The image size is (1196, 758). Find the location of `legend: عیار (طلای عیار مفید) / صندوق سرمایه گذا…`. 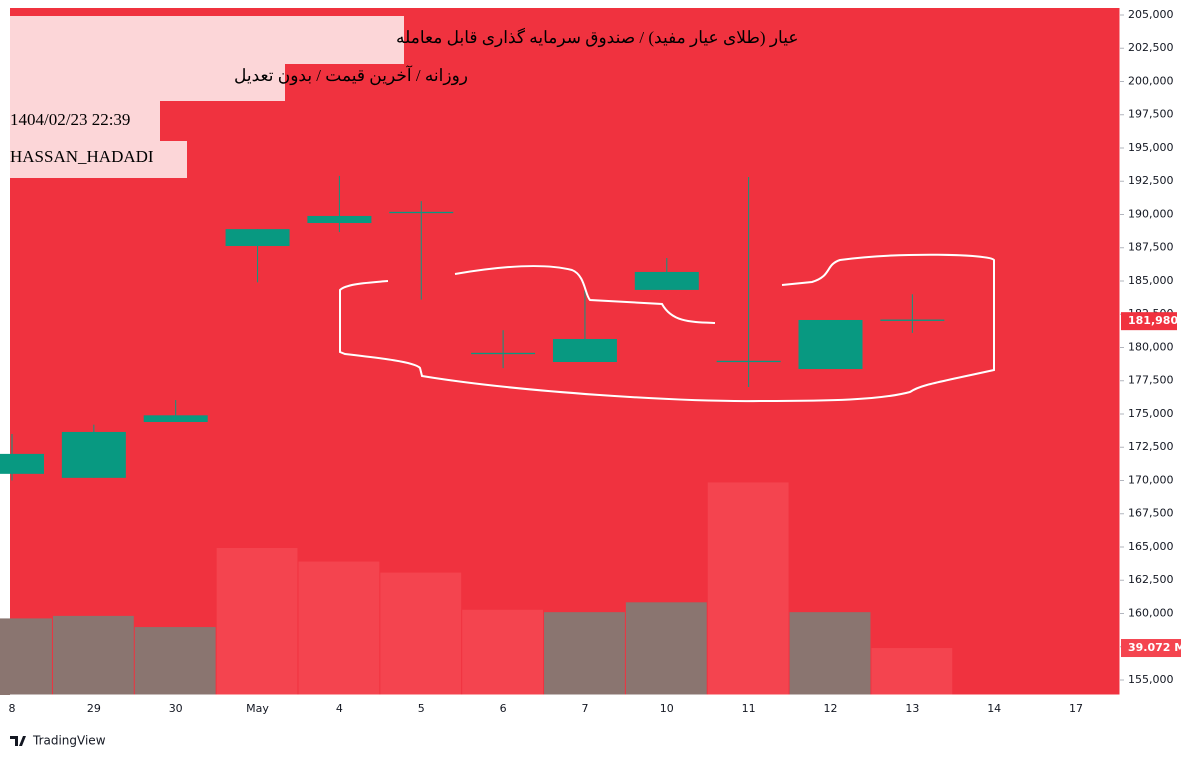

legend: عیار (طلای عیار مفید) / صندوق سرمایه گذا… is located at coordinates (404, 97).